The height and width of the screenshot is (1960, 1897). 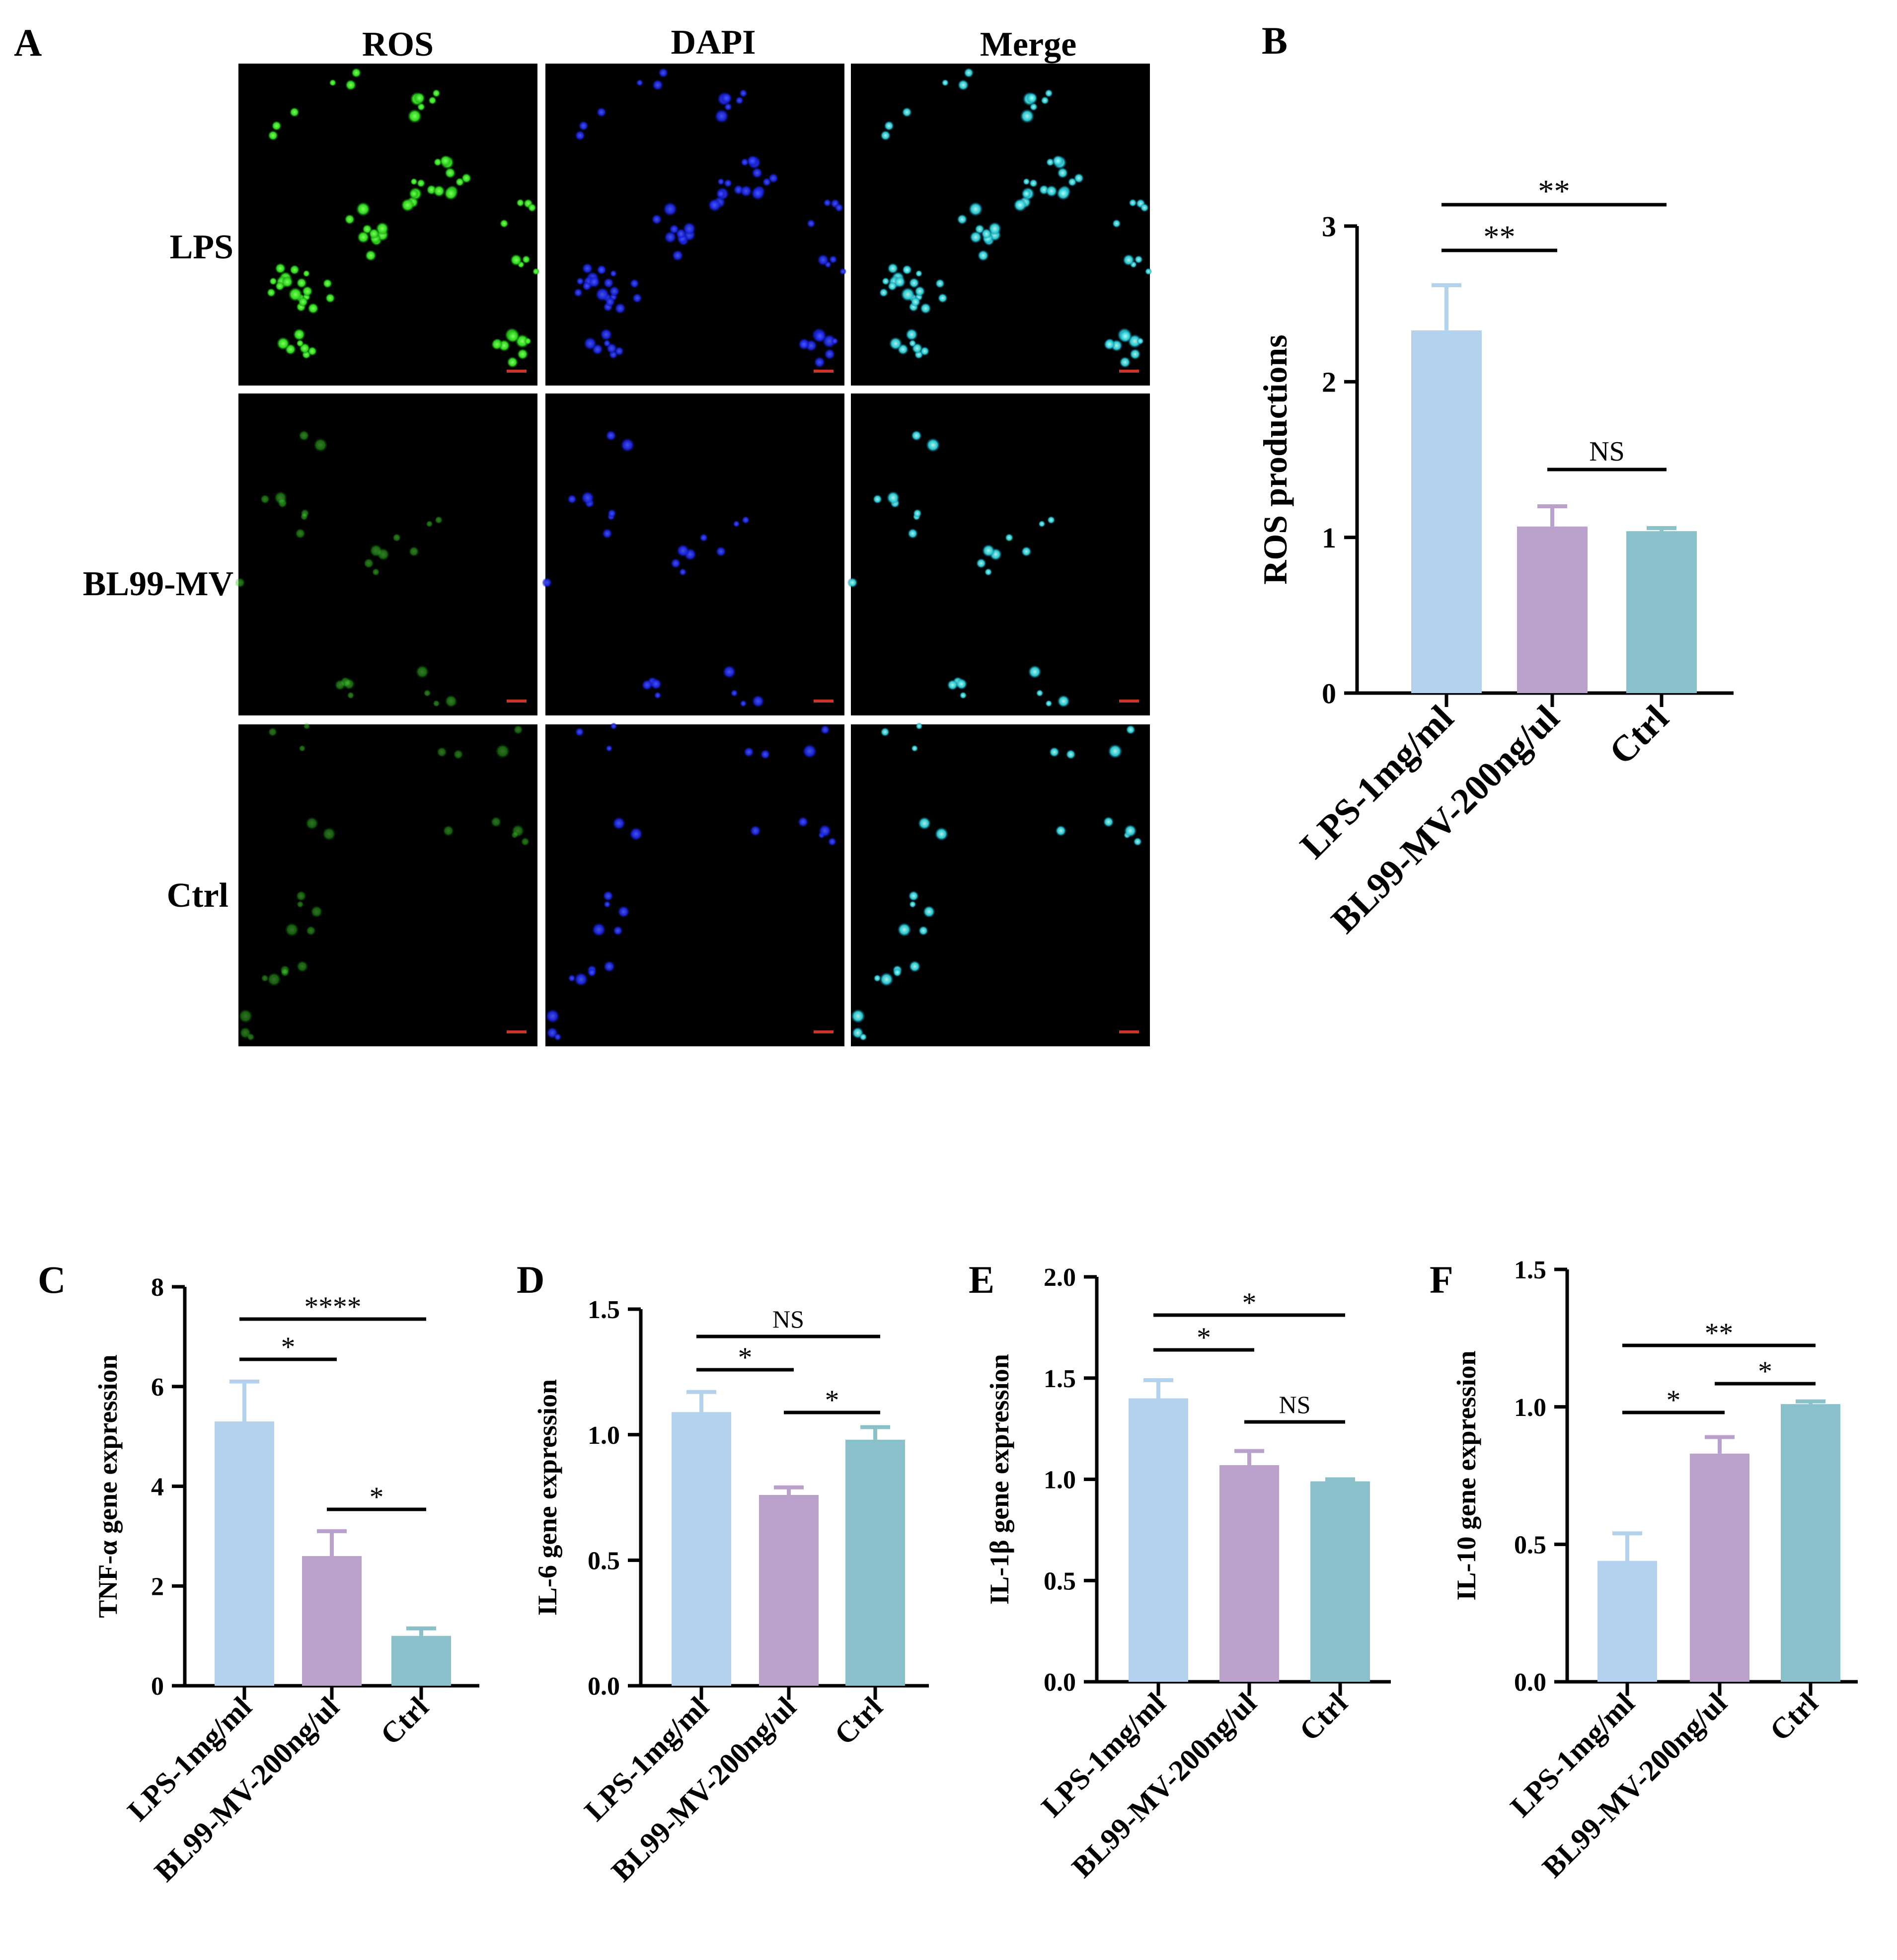 What do you see at coordinates (1000, 884) in the screenshot?
I see `micrograph-ctrl-merge` at bounding box center [1000, 884].